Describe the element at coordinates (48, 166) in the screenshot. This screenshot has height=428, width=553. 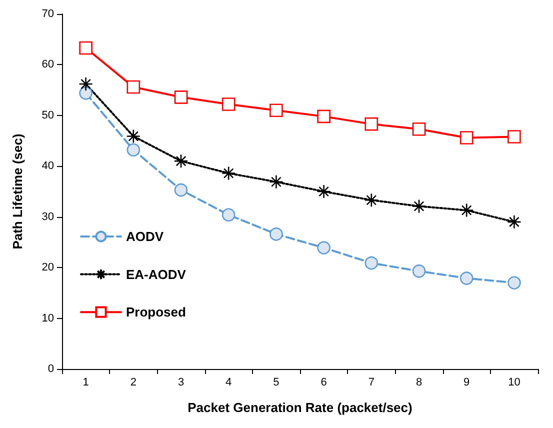
I see `y-tick-label: 40` at that location.